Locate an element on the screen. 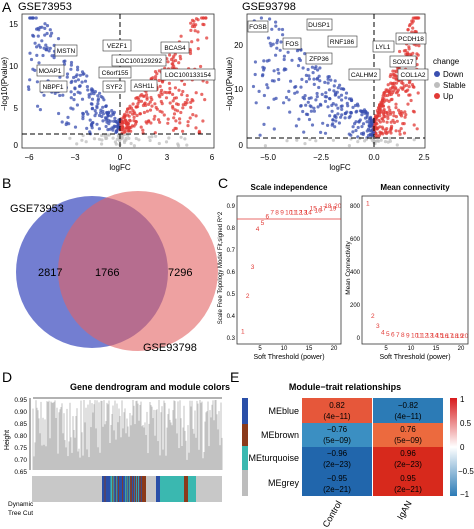  svg-text: 200 is located at coordinates (355, 306).